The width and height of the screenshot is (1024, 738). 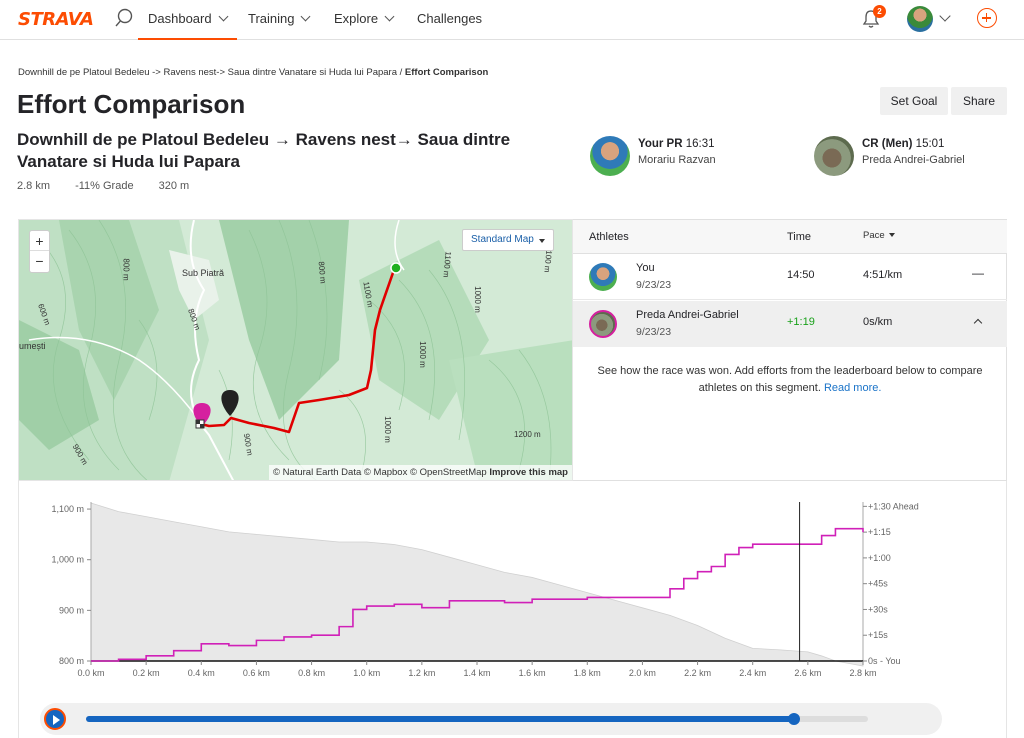 I want to click on search-icon, so click(x=124, y=19).